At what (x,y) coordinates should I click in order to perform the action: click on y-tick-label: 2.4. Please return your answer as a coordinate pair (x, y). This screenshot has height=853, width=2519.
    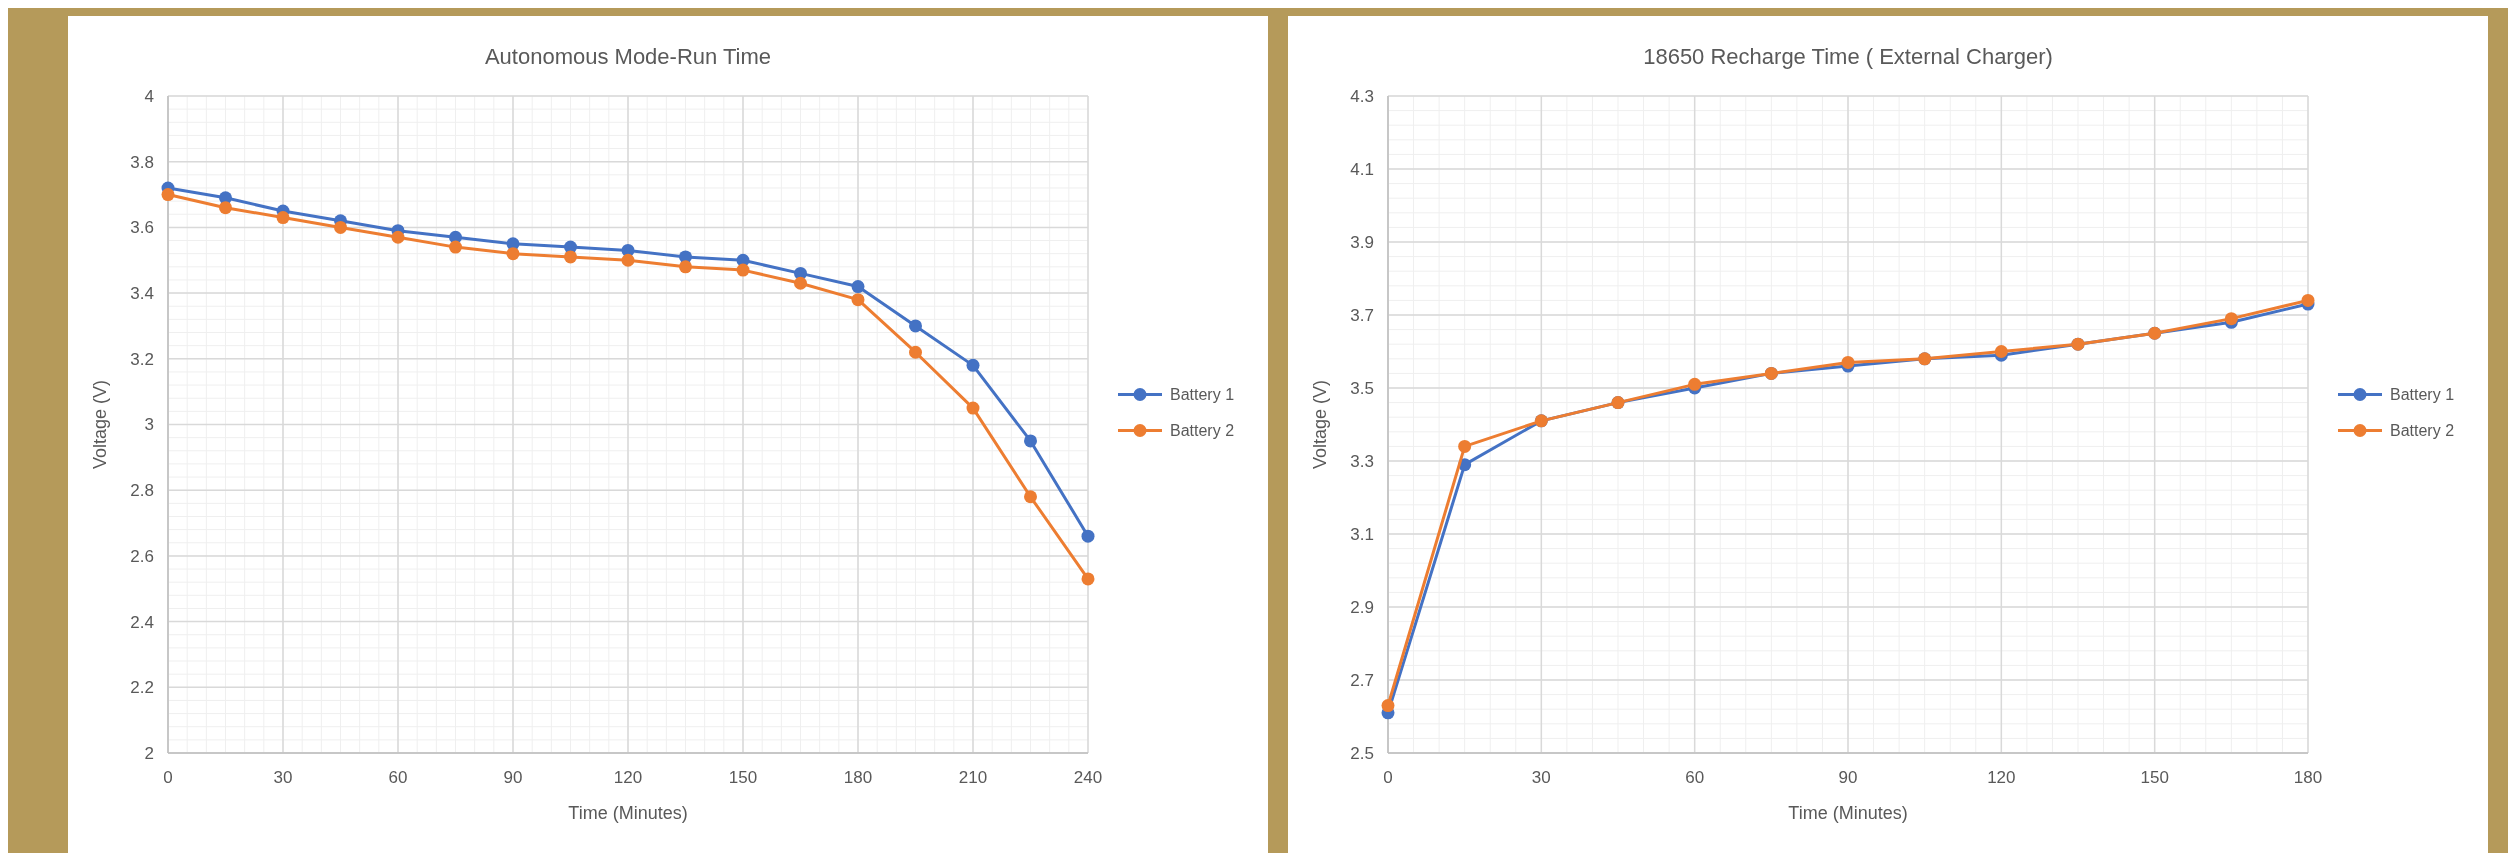
    Looking at the image, I should click on (142, 622).